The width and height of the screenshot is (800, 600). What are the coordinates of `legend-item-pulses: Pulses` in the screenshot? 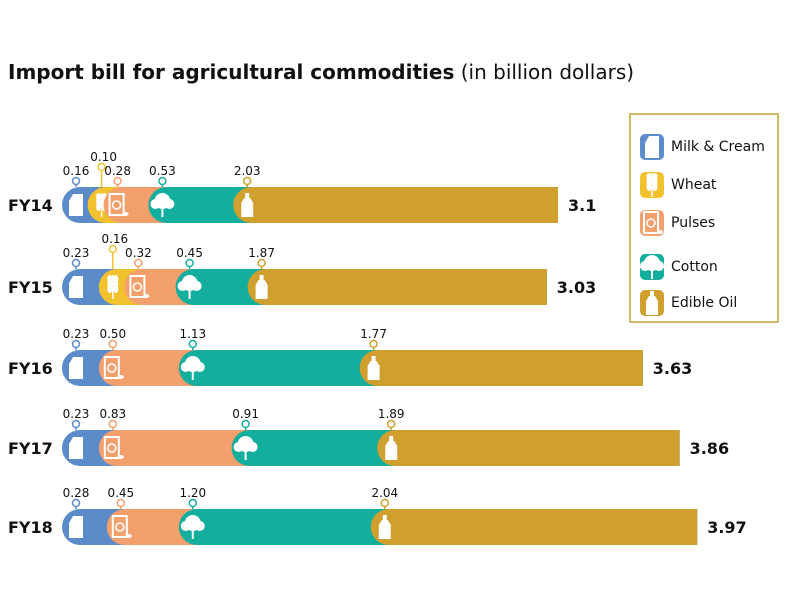 It's located at (677, 223).